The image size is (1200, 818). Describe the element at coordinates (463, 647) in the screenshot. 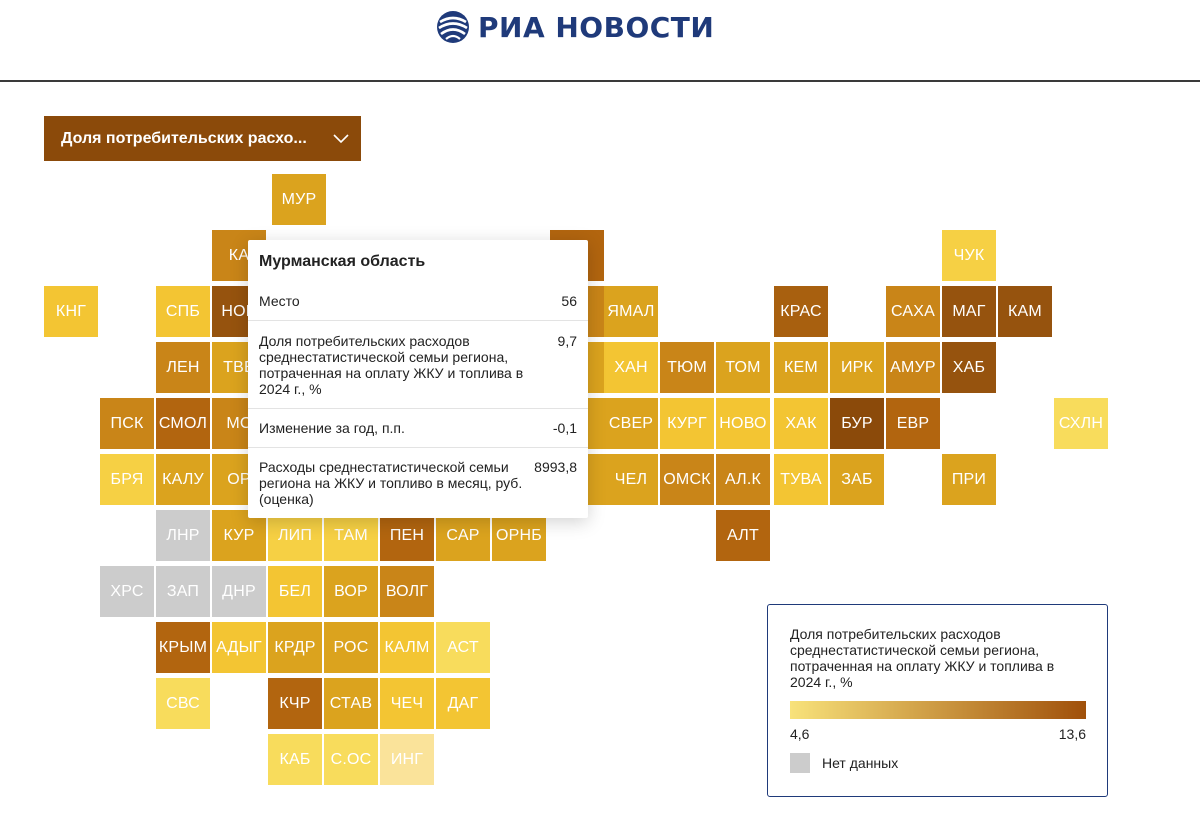

I see `region-tile: АСТ` at that location.